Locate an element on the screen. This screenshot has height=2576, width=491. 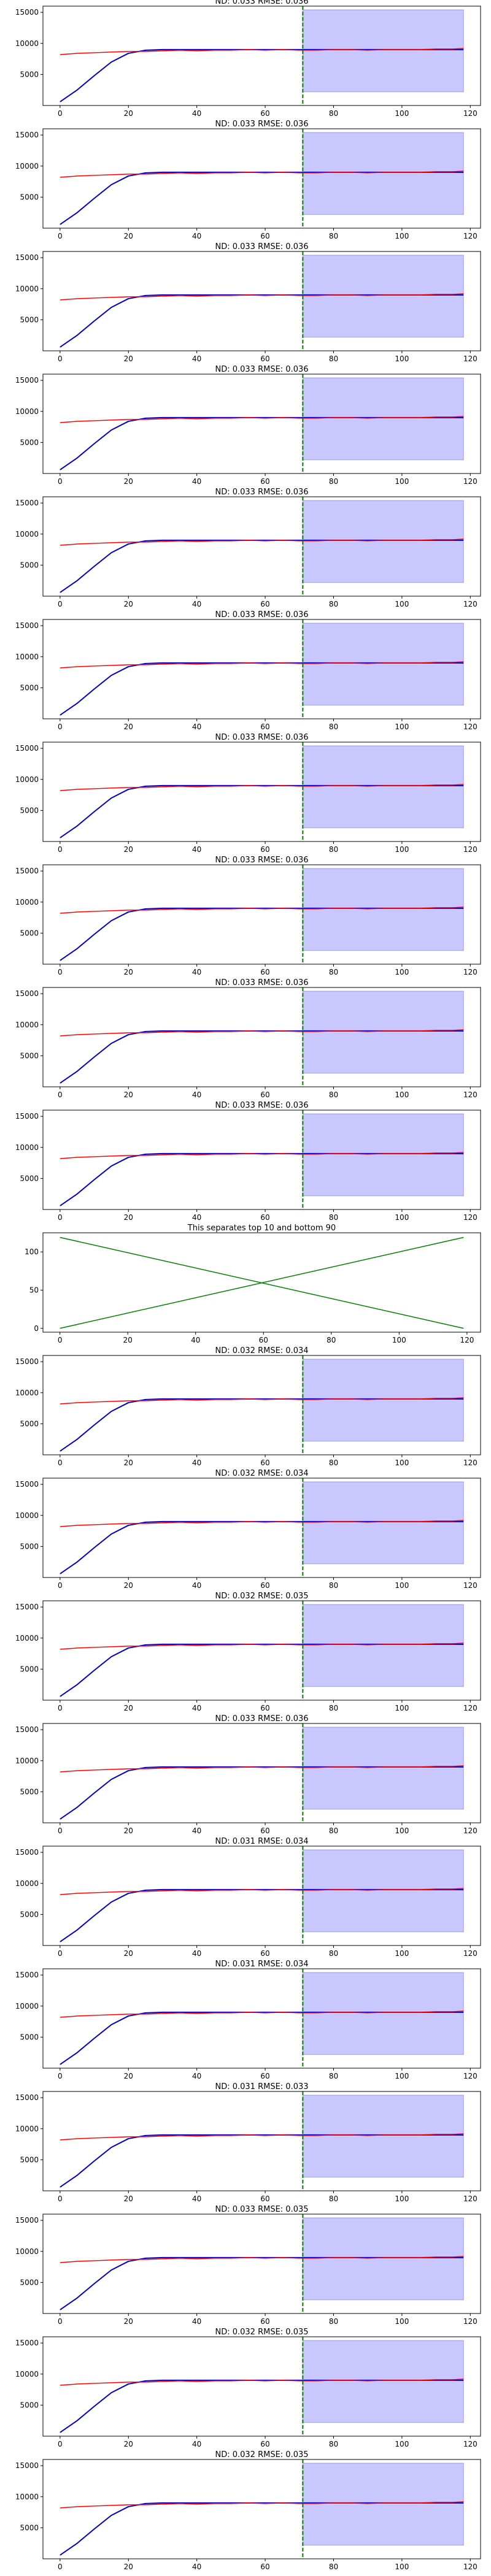
panel-title: This separates top 10 and bottom 90 is located at coordinates (261, 1228).